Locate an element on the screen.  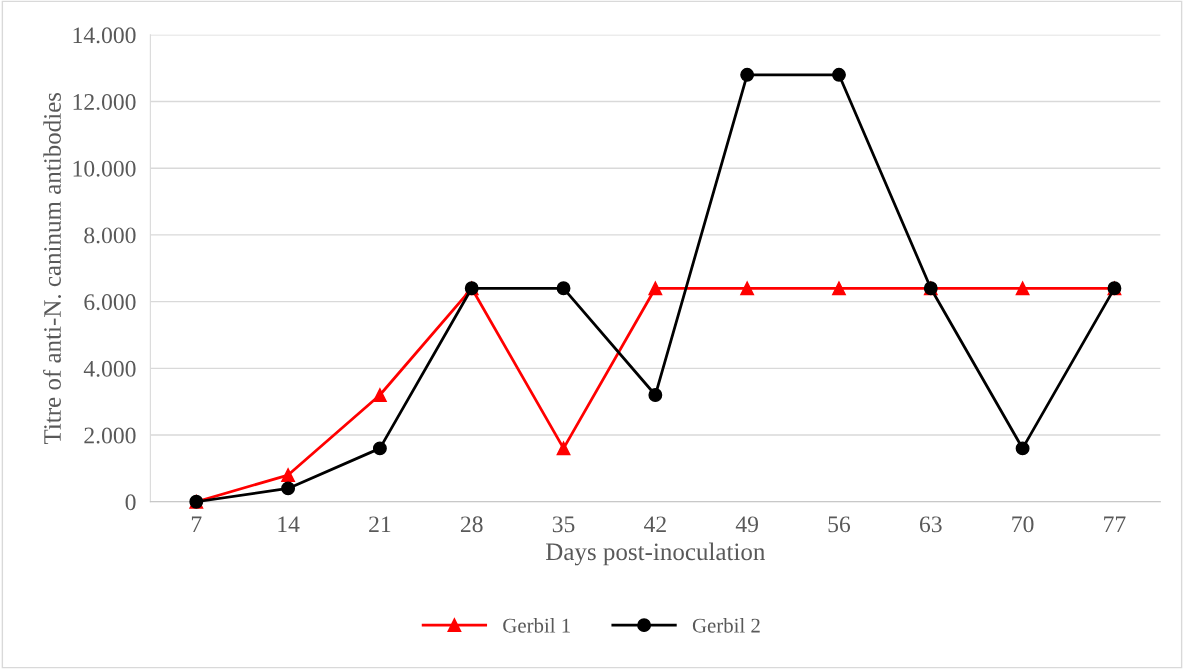
x-tick-label: 21 is located at coordinates (380, 524).